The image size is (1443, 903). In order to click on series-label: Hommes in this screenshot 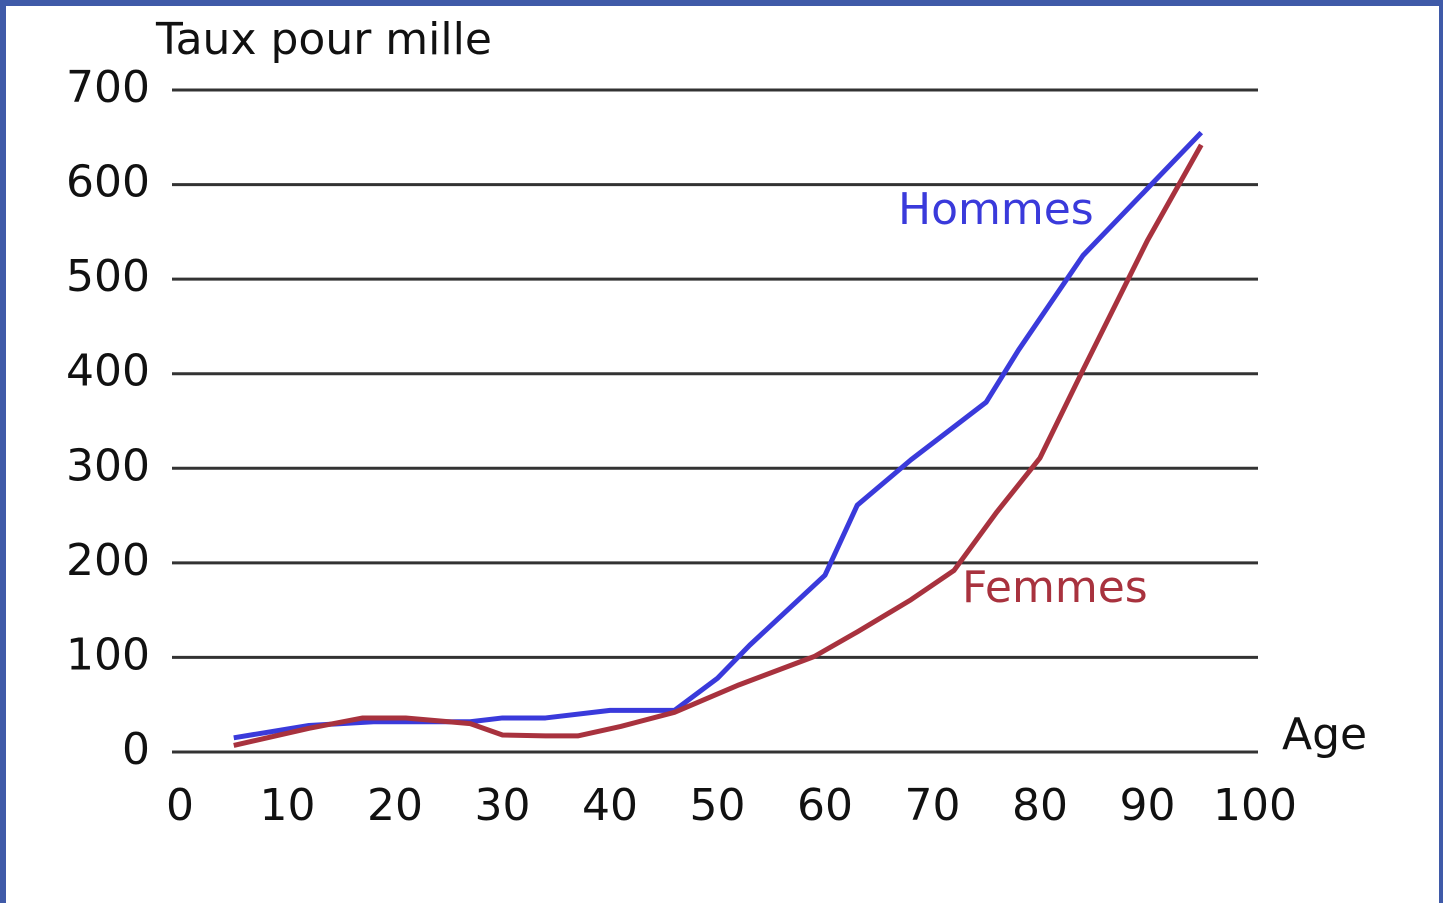, I will do `click(996, 209)`.